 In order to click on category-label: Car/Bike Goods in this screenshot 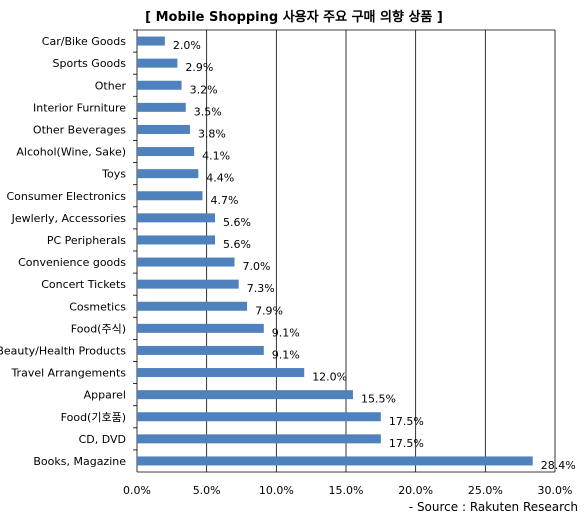, I will do `click(84, 41)`.